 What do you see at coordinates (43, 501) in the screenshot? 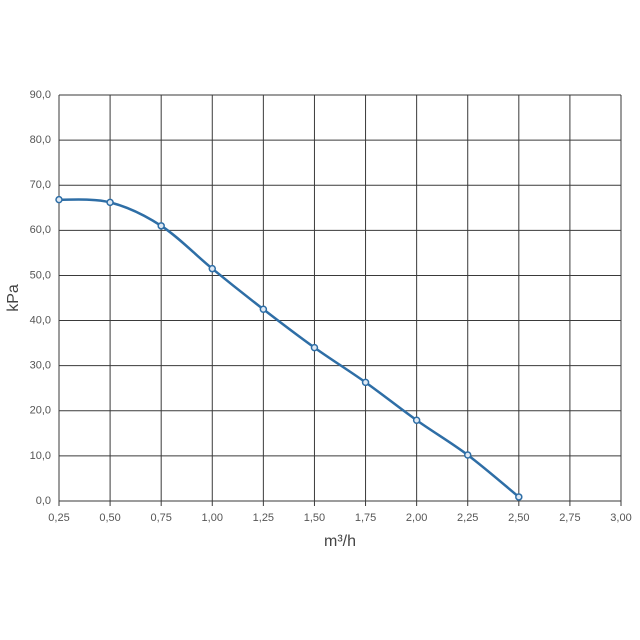
I see `y-tick-label: 0,0` at bounding box center [43, 501].